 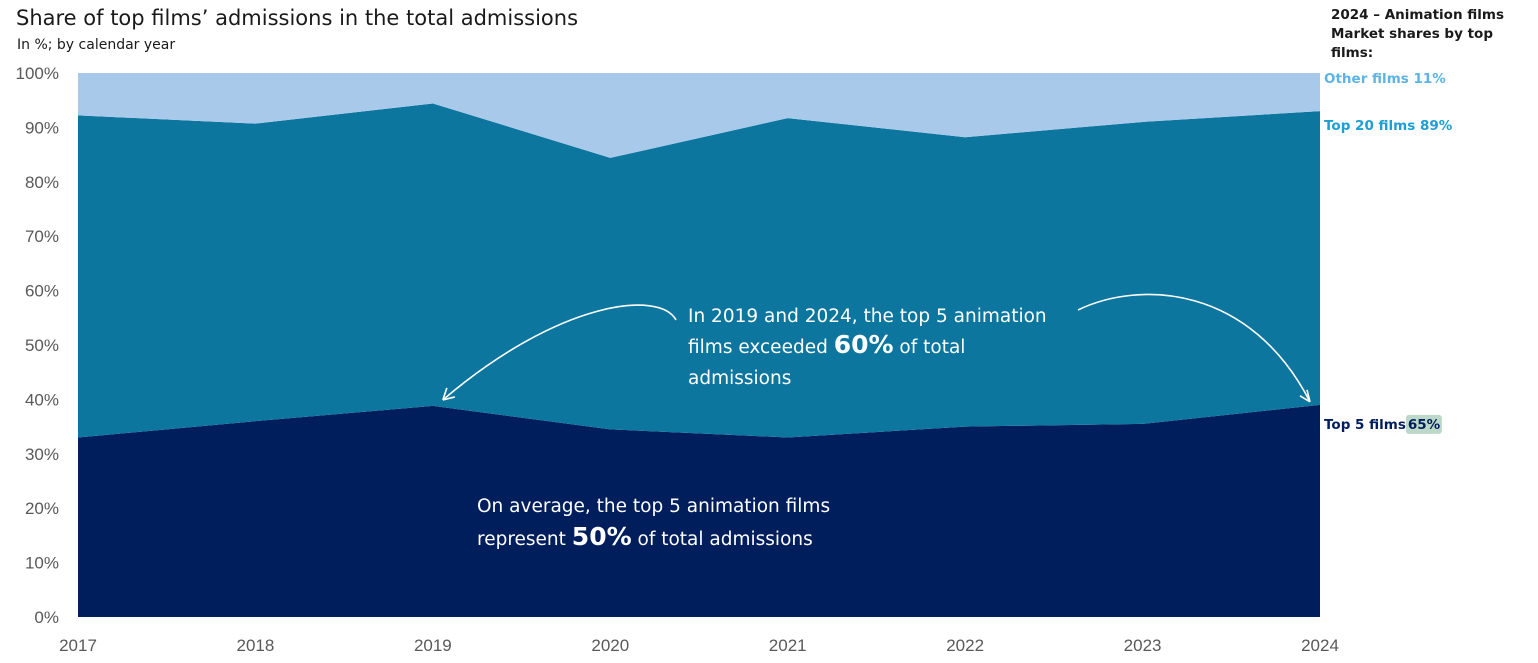 What do you see at coordinates (1385, 79) in the screenshot?
I see `end-label-other-films: Other films 11%` at bounding box center [1385, 79].